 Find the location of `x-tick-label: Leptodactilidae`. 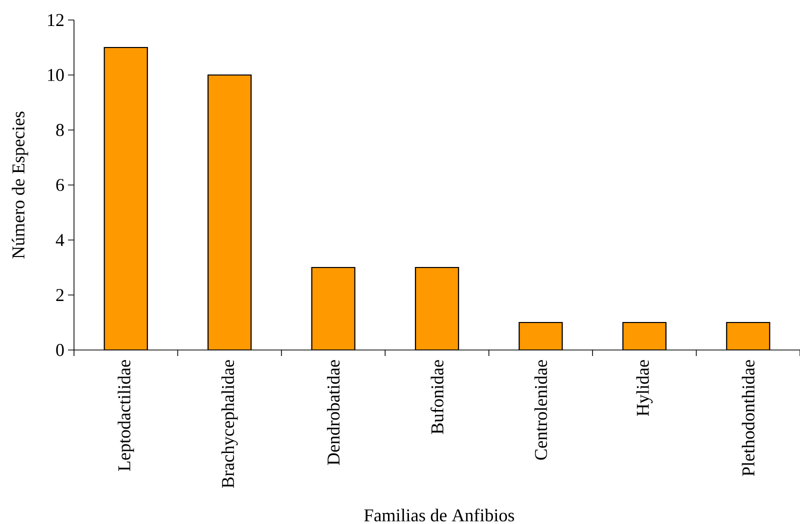

x-tick-label: Leptodactilidae is located at coordinates (126, 415).